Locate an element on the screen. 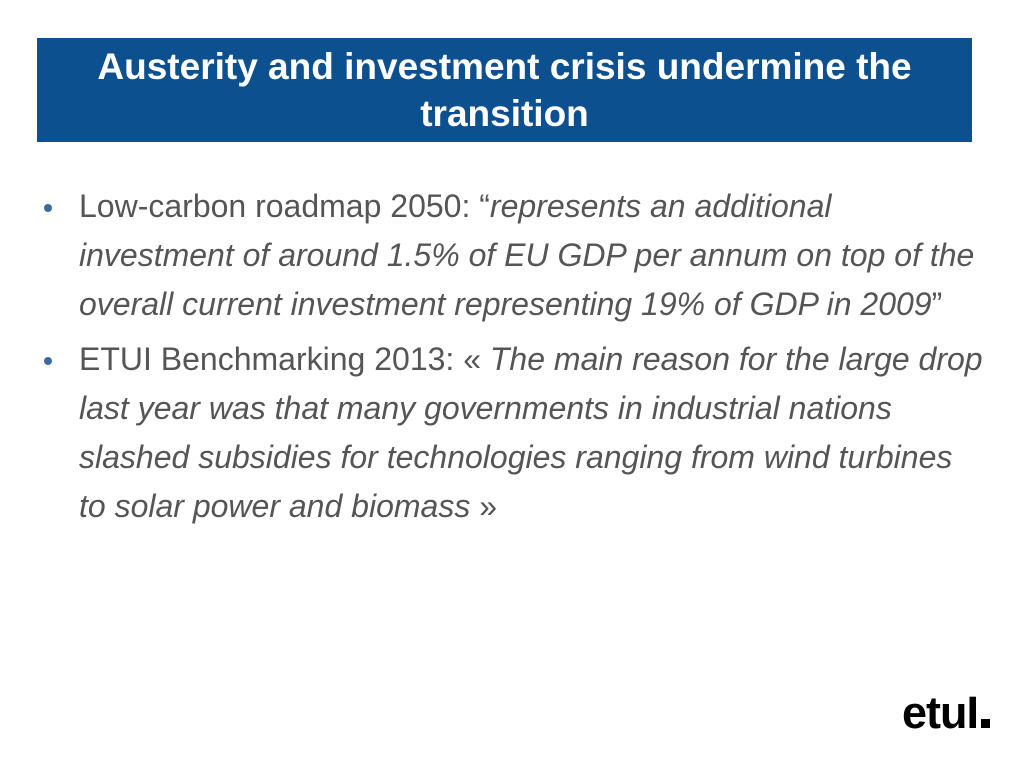  logo-dot-icon is located at coordinates (985, 723).